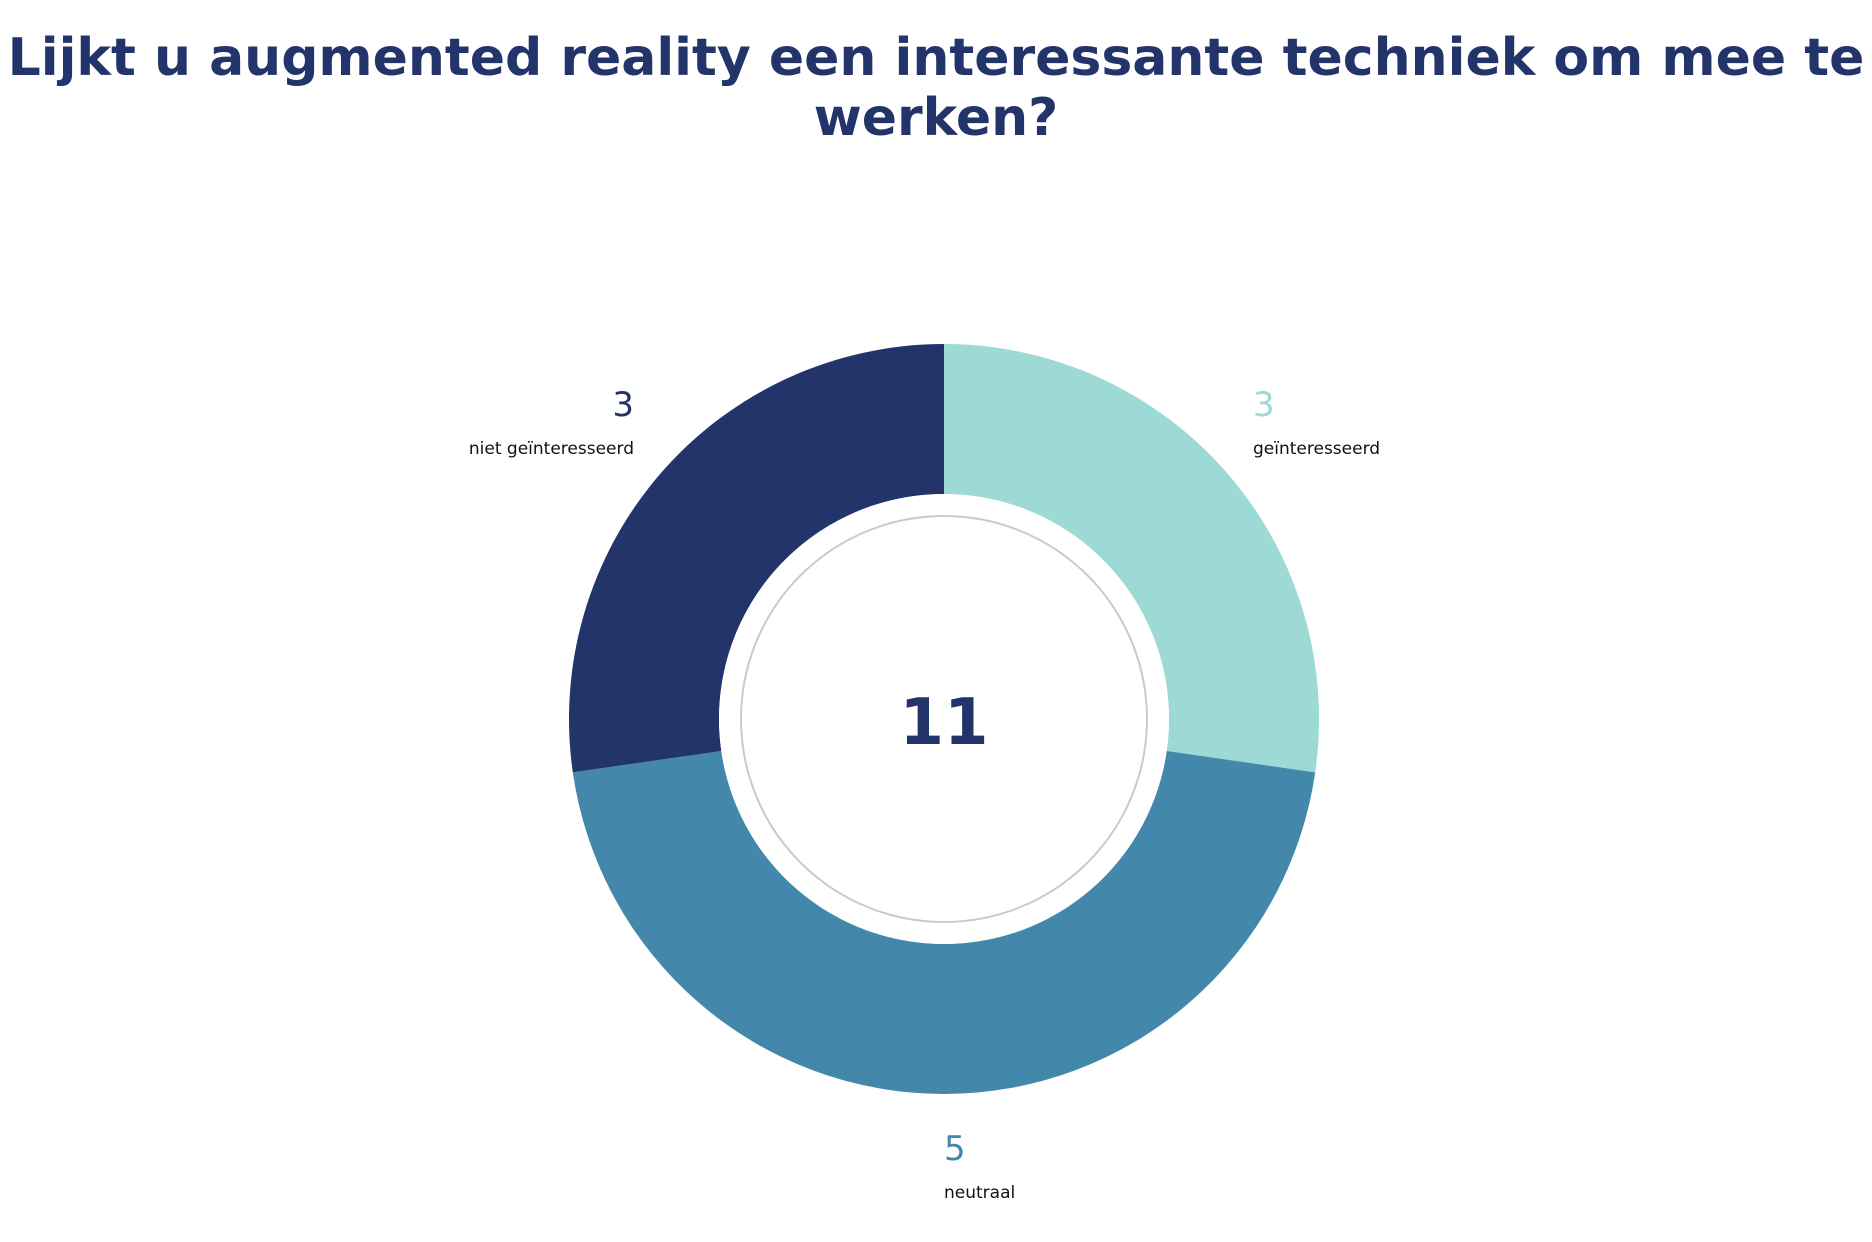 The height and width of the screenshot is (1242, 1872). Describe the element at coordinates (943, 723) in the screenshot. I see `total-count: 11` at that location.